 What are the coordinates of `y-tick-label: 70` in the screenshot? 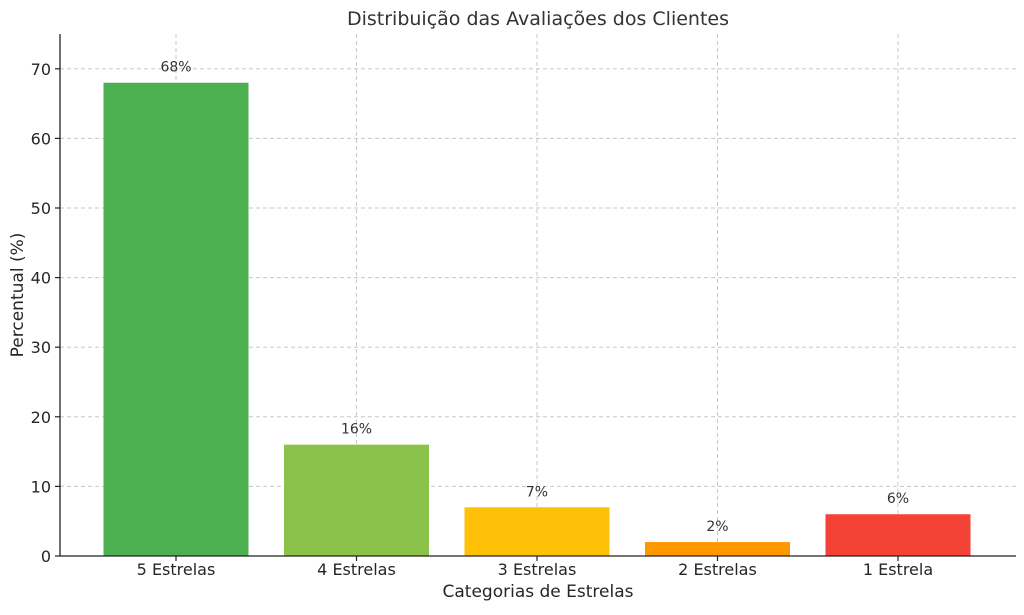 It's located at (41, 69).